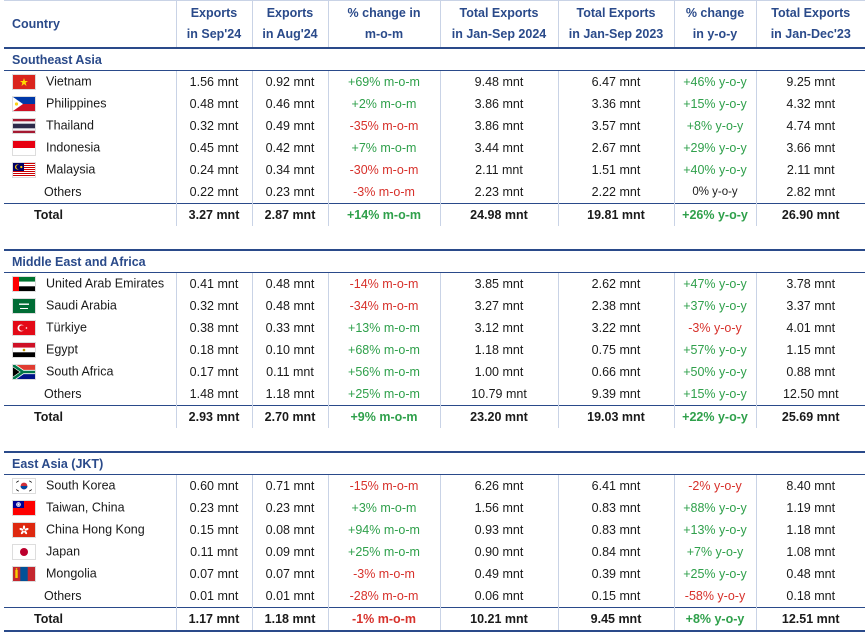 The width and height of the screenshot is (867, 633). Describe the element at coordinates (73, 147) in the screenshot. I see `country-name: Indonesia` at that location.